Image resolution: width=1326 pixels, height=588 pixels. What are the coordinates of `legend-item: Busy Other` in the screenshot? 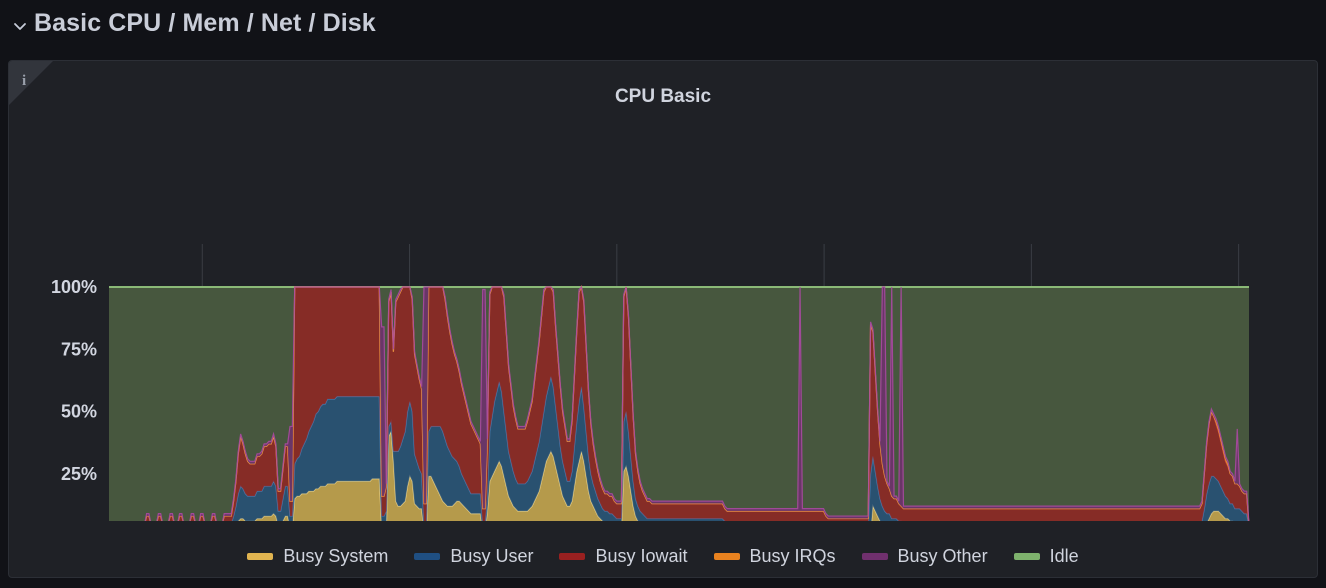 It's located at (924, 556).